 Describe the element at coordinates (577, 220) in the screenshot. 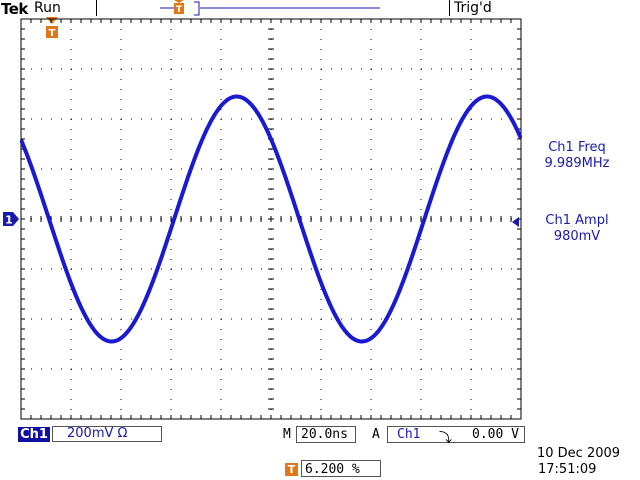

I see `ch1-ampl-label: Ch1 Ampl` at that location.